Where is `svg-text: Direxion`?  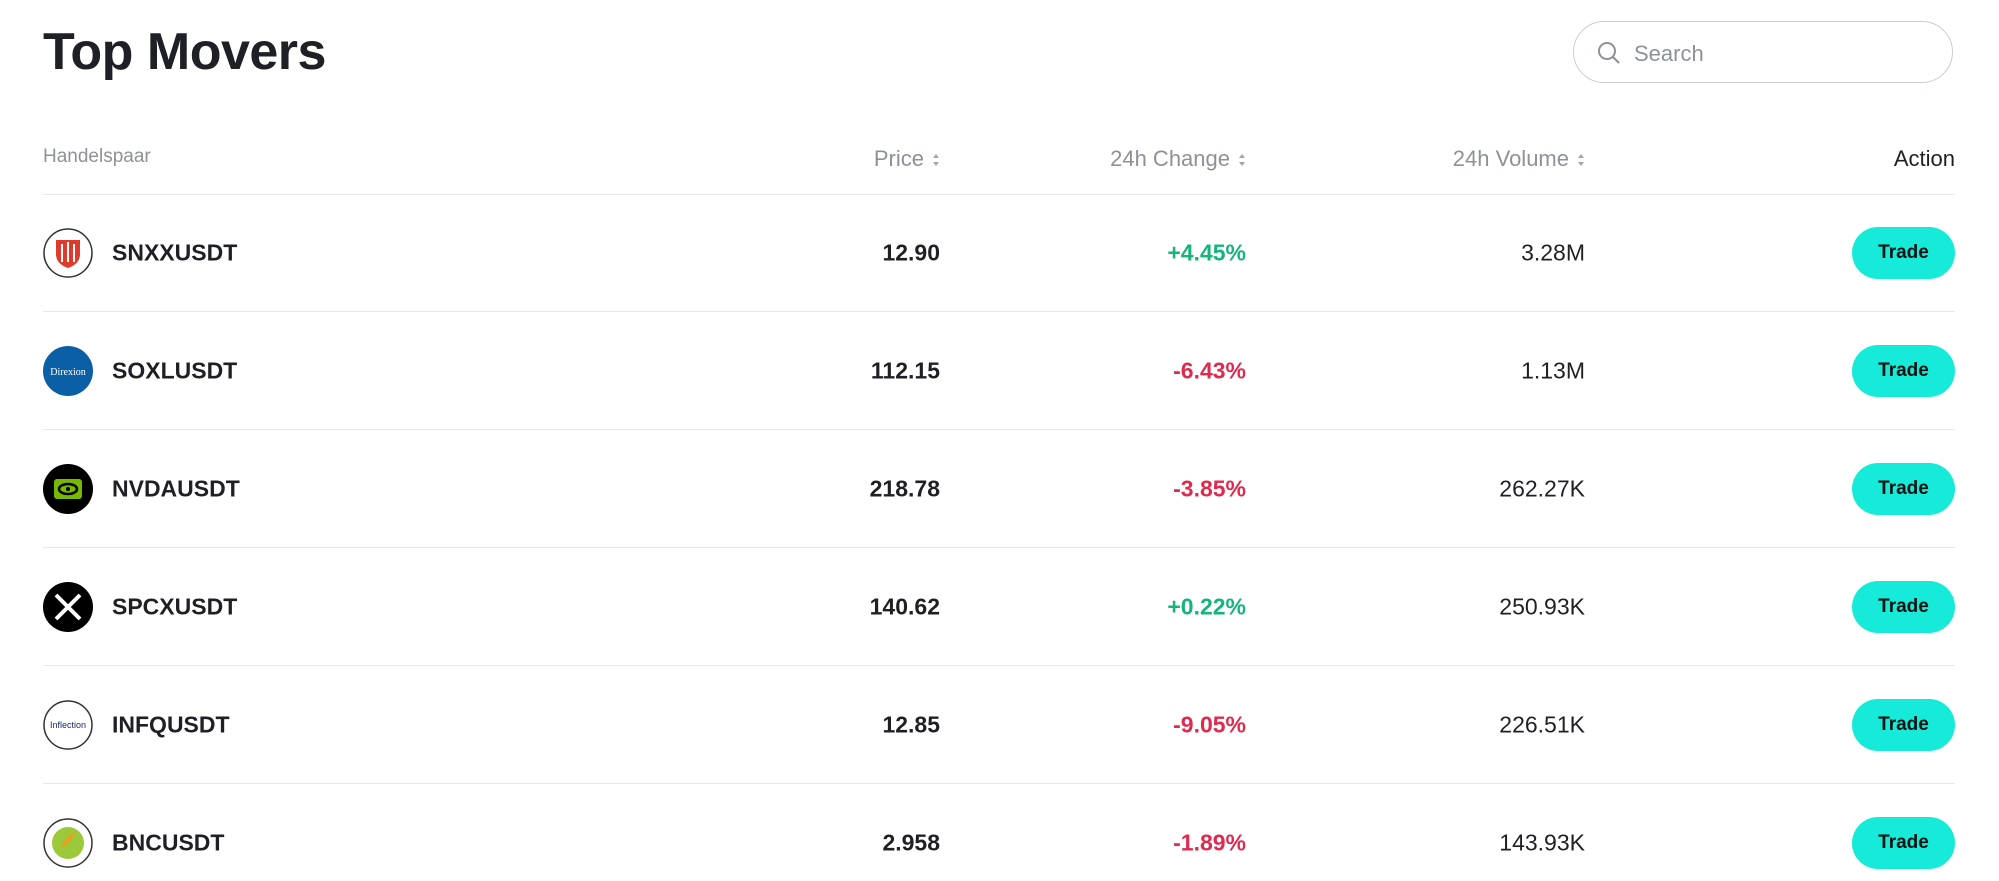 svg-text: Direxion is located at coordinates (68, 372).